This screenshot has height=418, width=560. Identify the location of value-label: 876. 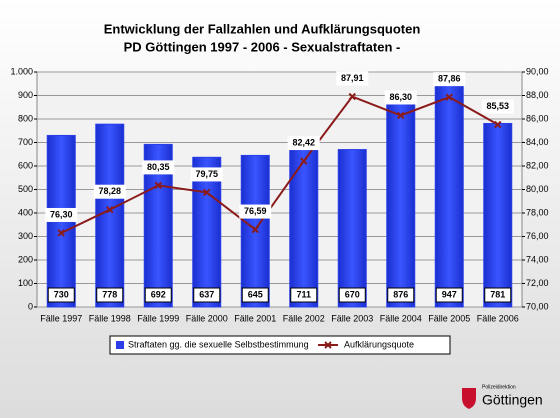
(400, 294).